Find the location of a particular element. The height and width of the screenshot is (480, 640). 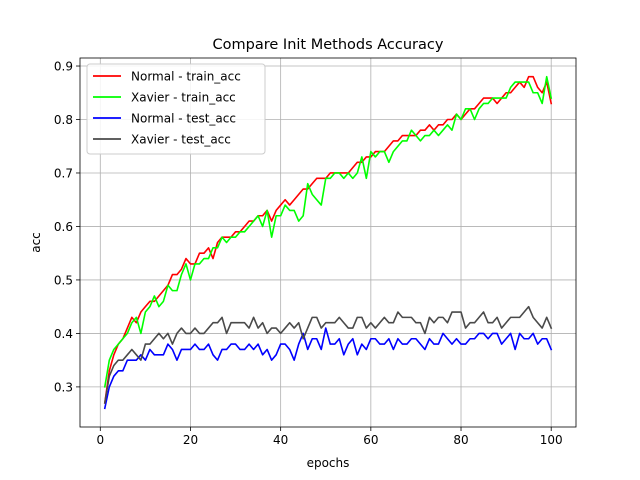

x-tick-label: 40 is located at coordinates (280, 440).